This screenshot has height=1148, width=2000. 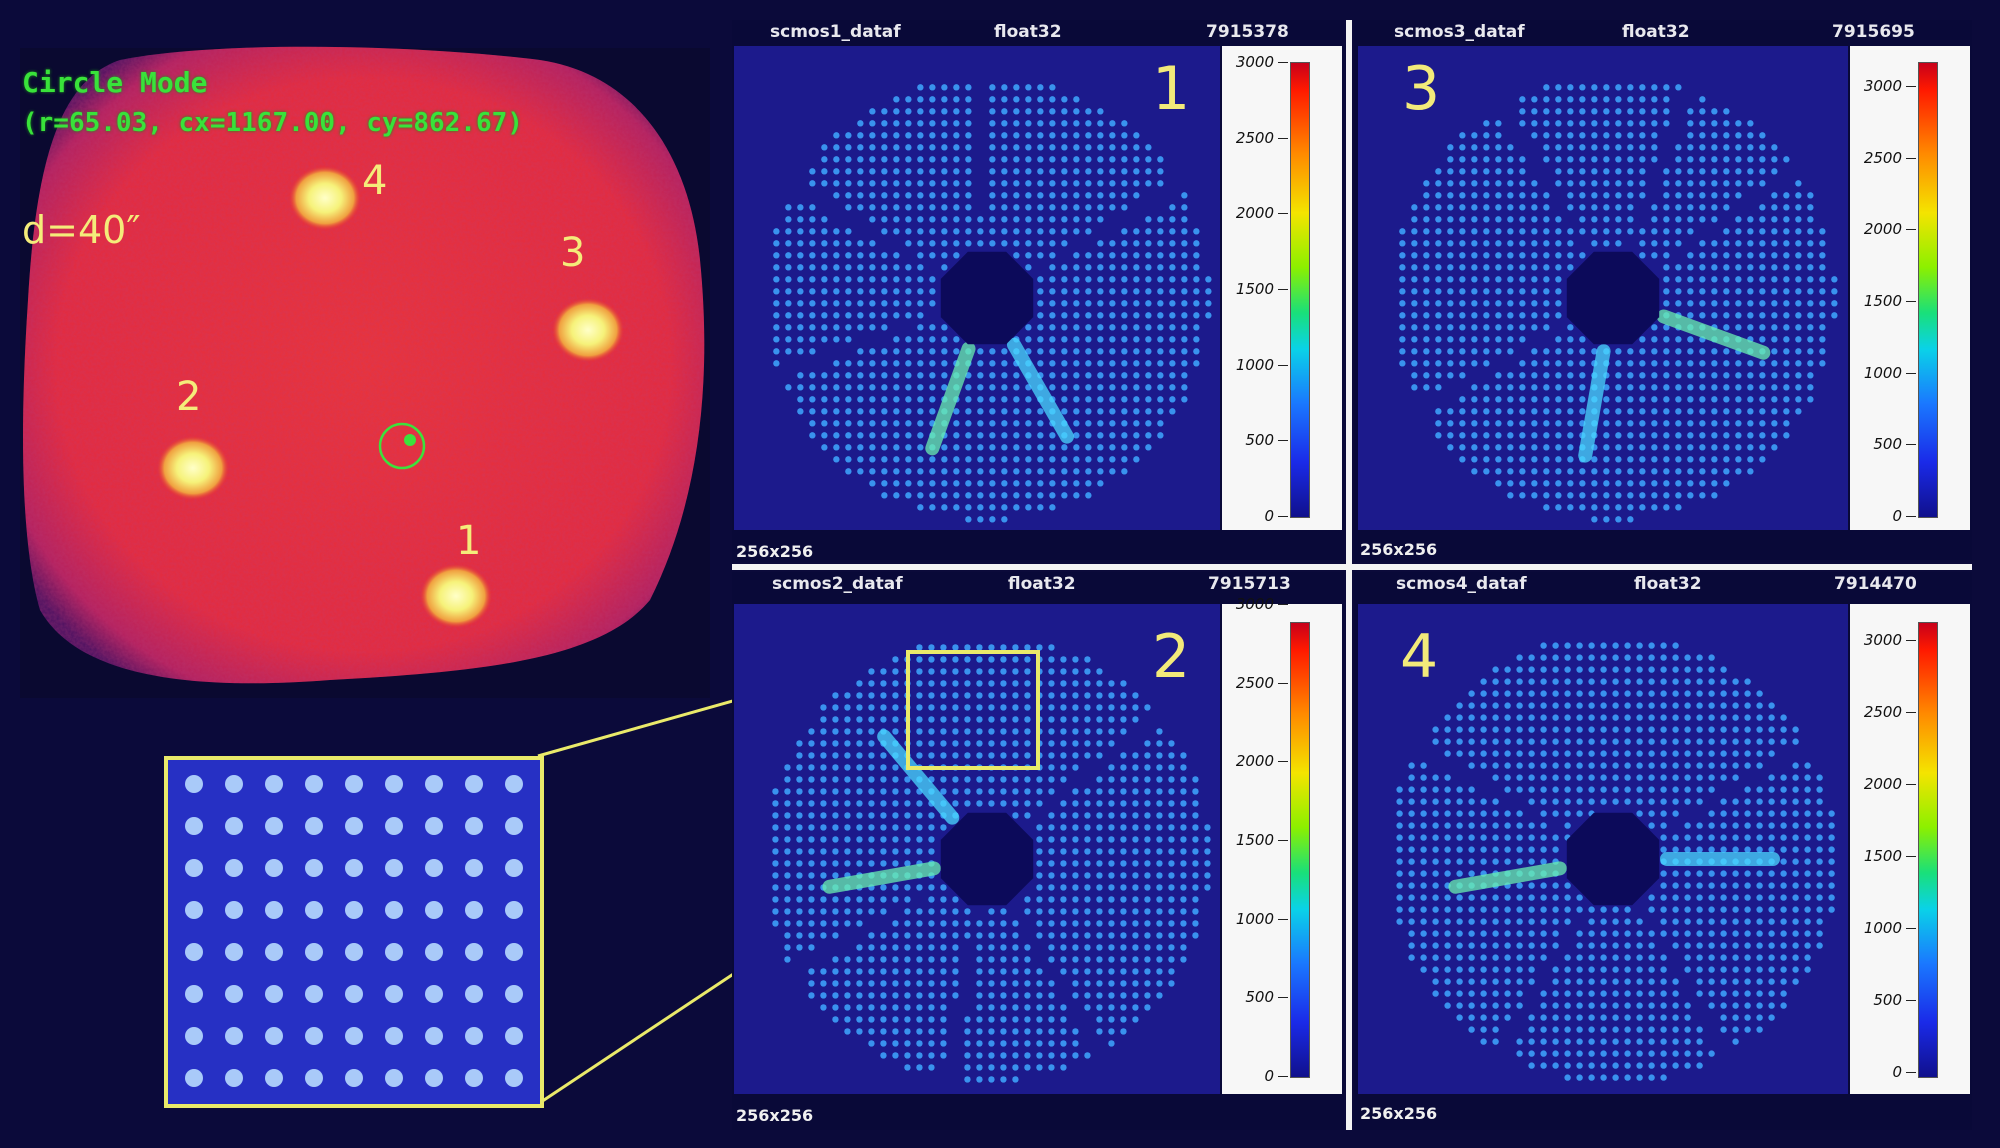 What do you see at coordinates (835, 32) in the screenshot?
I see `panel-name: scmos1_dataf` at bounding box center [835, 32].